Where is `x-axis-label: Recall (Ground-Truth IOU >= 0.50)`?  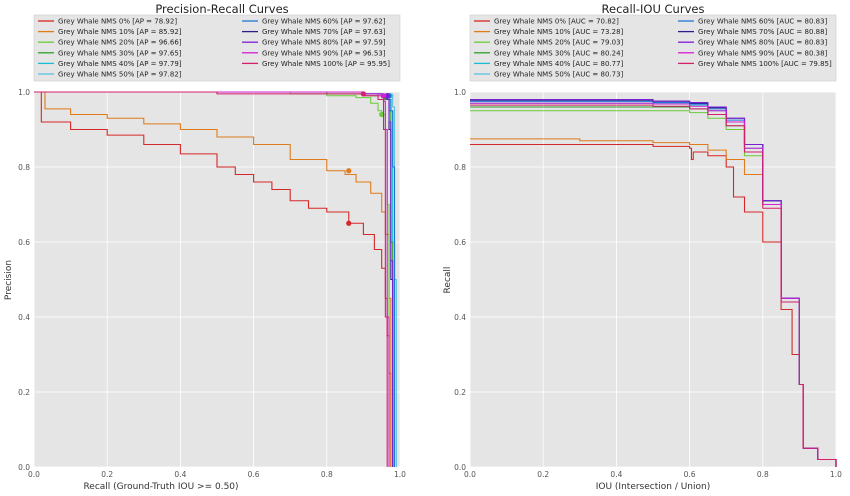 x-axis-label: Recall (Ground-Truth IOU >= 0.50) is located at coordinates (160, 487).